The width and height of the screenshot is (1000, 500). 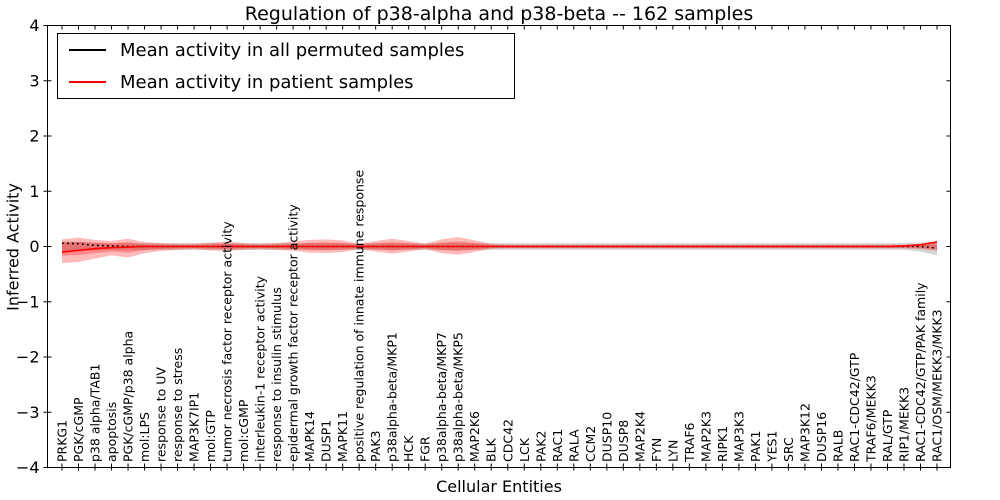 I want to click on legend-line-sample-black, so click(x=87, y=50).